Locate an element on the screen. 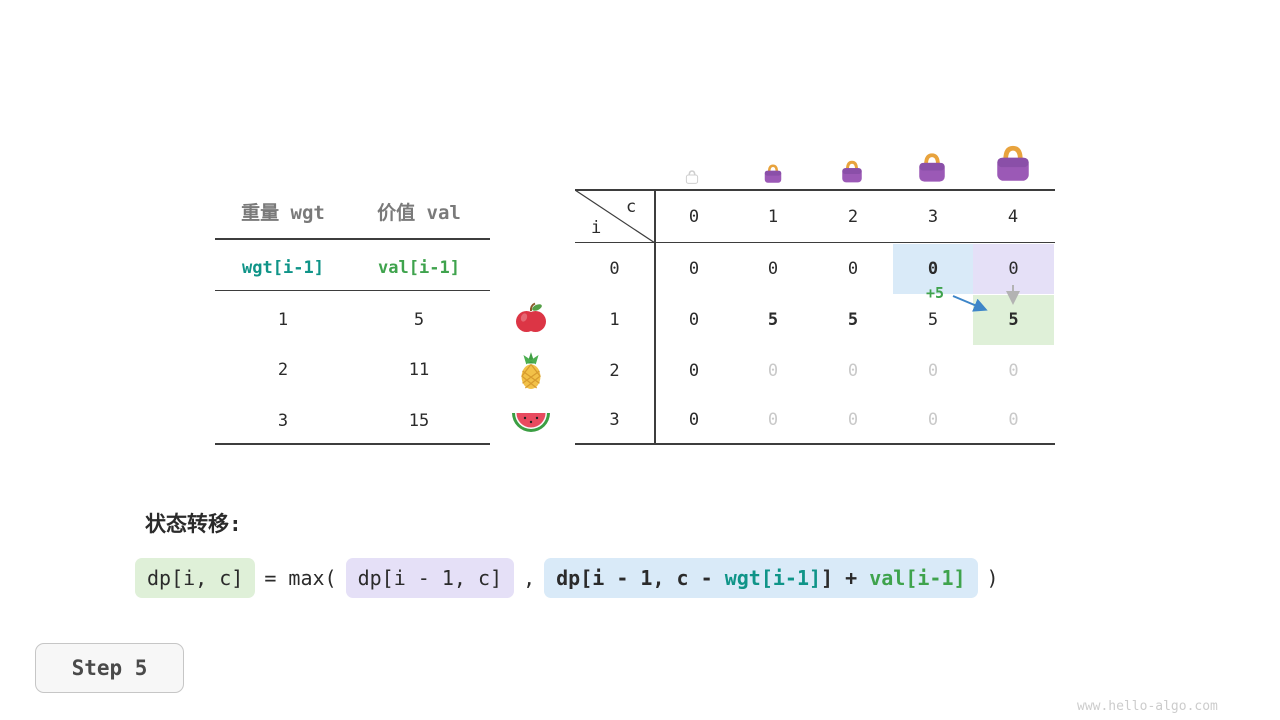 The height and width of the screenshot is (720, 1280). item-row-3-wgt: 3 is located at coordinates (283, 421).